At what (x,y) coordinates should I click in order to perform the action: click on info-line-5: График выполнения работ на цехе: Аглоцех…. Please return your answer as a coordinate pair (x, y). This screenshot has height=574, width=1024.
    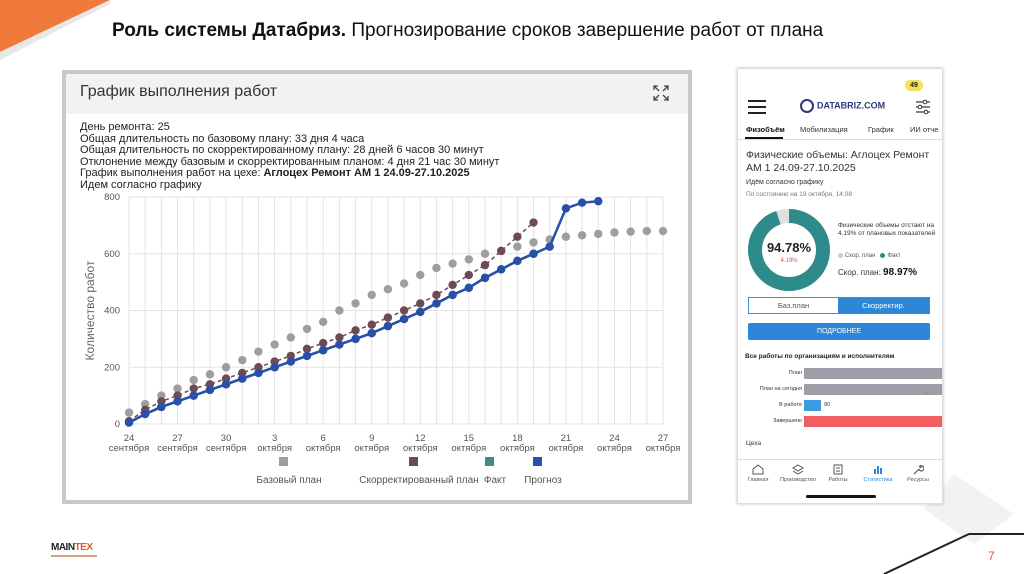
    Looking at the image, I should click on (289, 173).